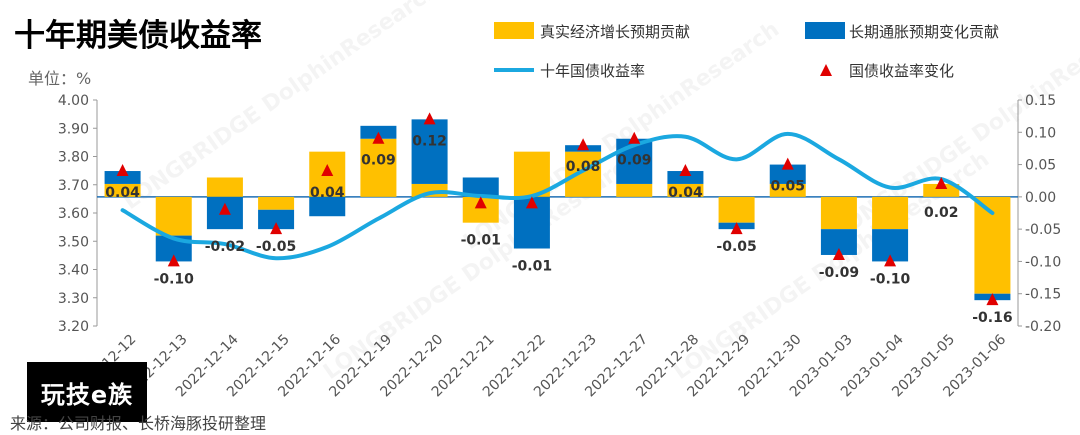  Describe the element at coordinates (514, 30) in the screenshot. I see `legend-real-swatch` at that location.